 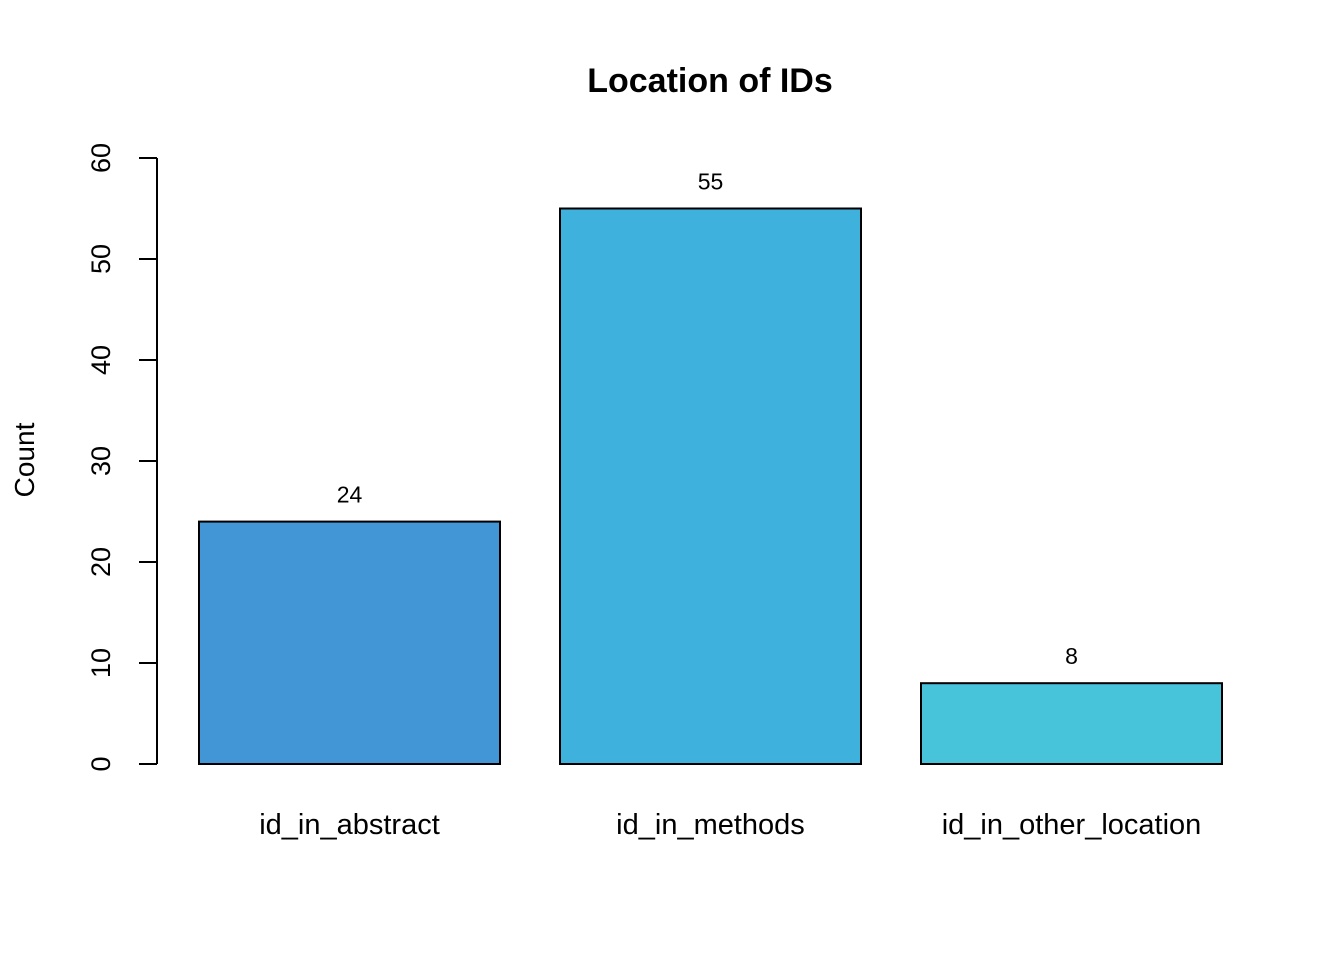 What do you see at coordinates (122, 457) in the screenshot?
I see `y-axis: 0 10 20 30 40 50 60` at bounding box center [122, 457].